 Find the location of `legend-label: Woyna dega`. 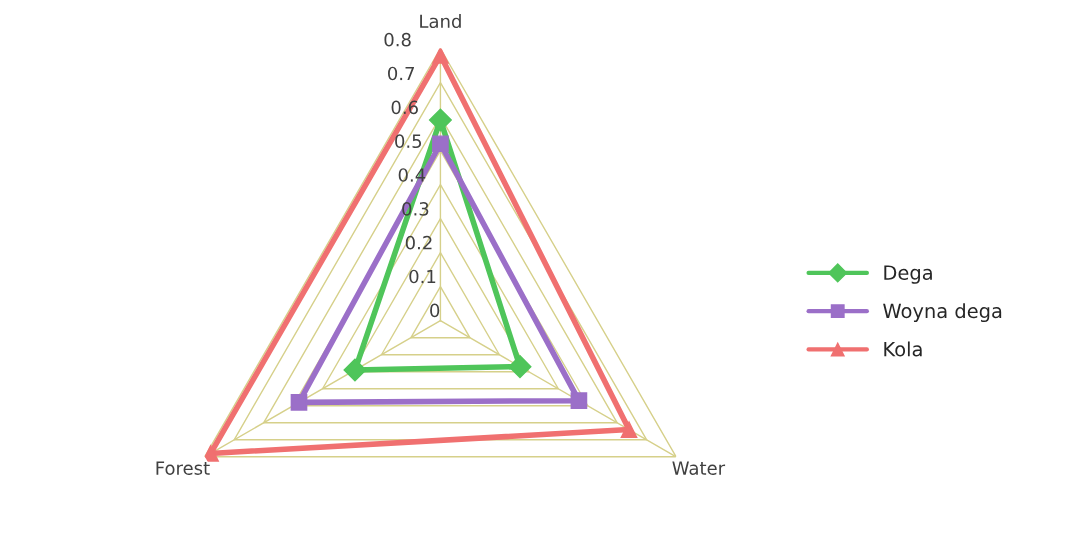

legend-label: Woyna dega is located at coordinates (942, 313).